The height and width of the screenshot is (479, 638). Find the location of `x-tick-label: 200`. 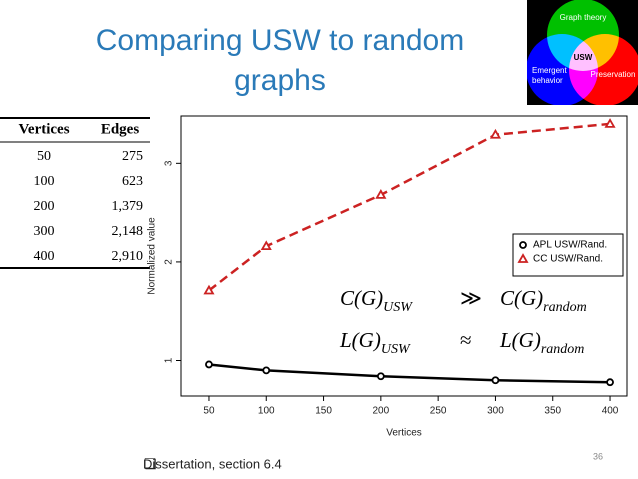

x-tick-label: 200 is located at coordinates (381, 411).